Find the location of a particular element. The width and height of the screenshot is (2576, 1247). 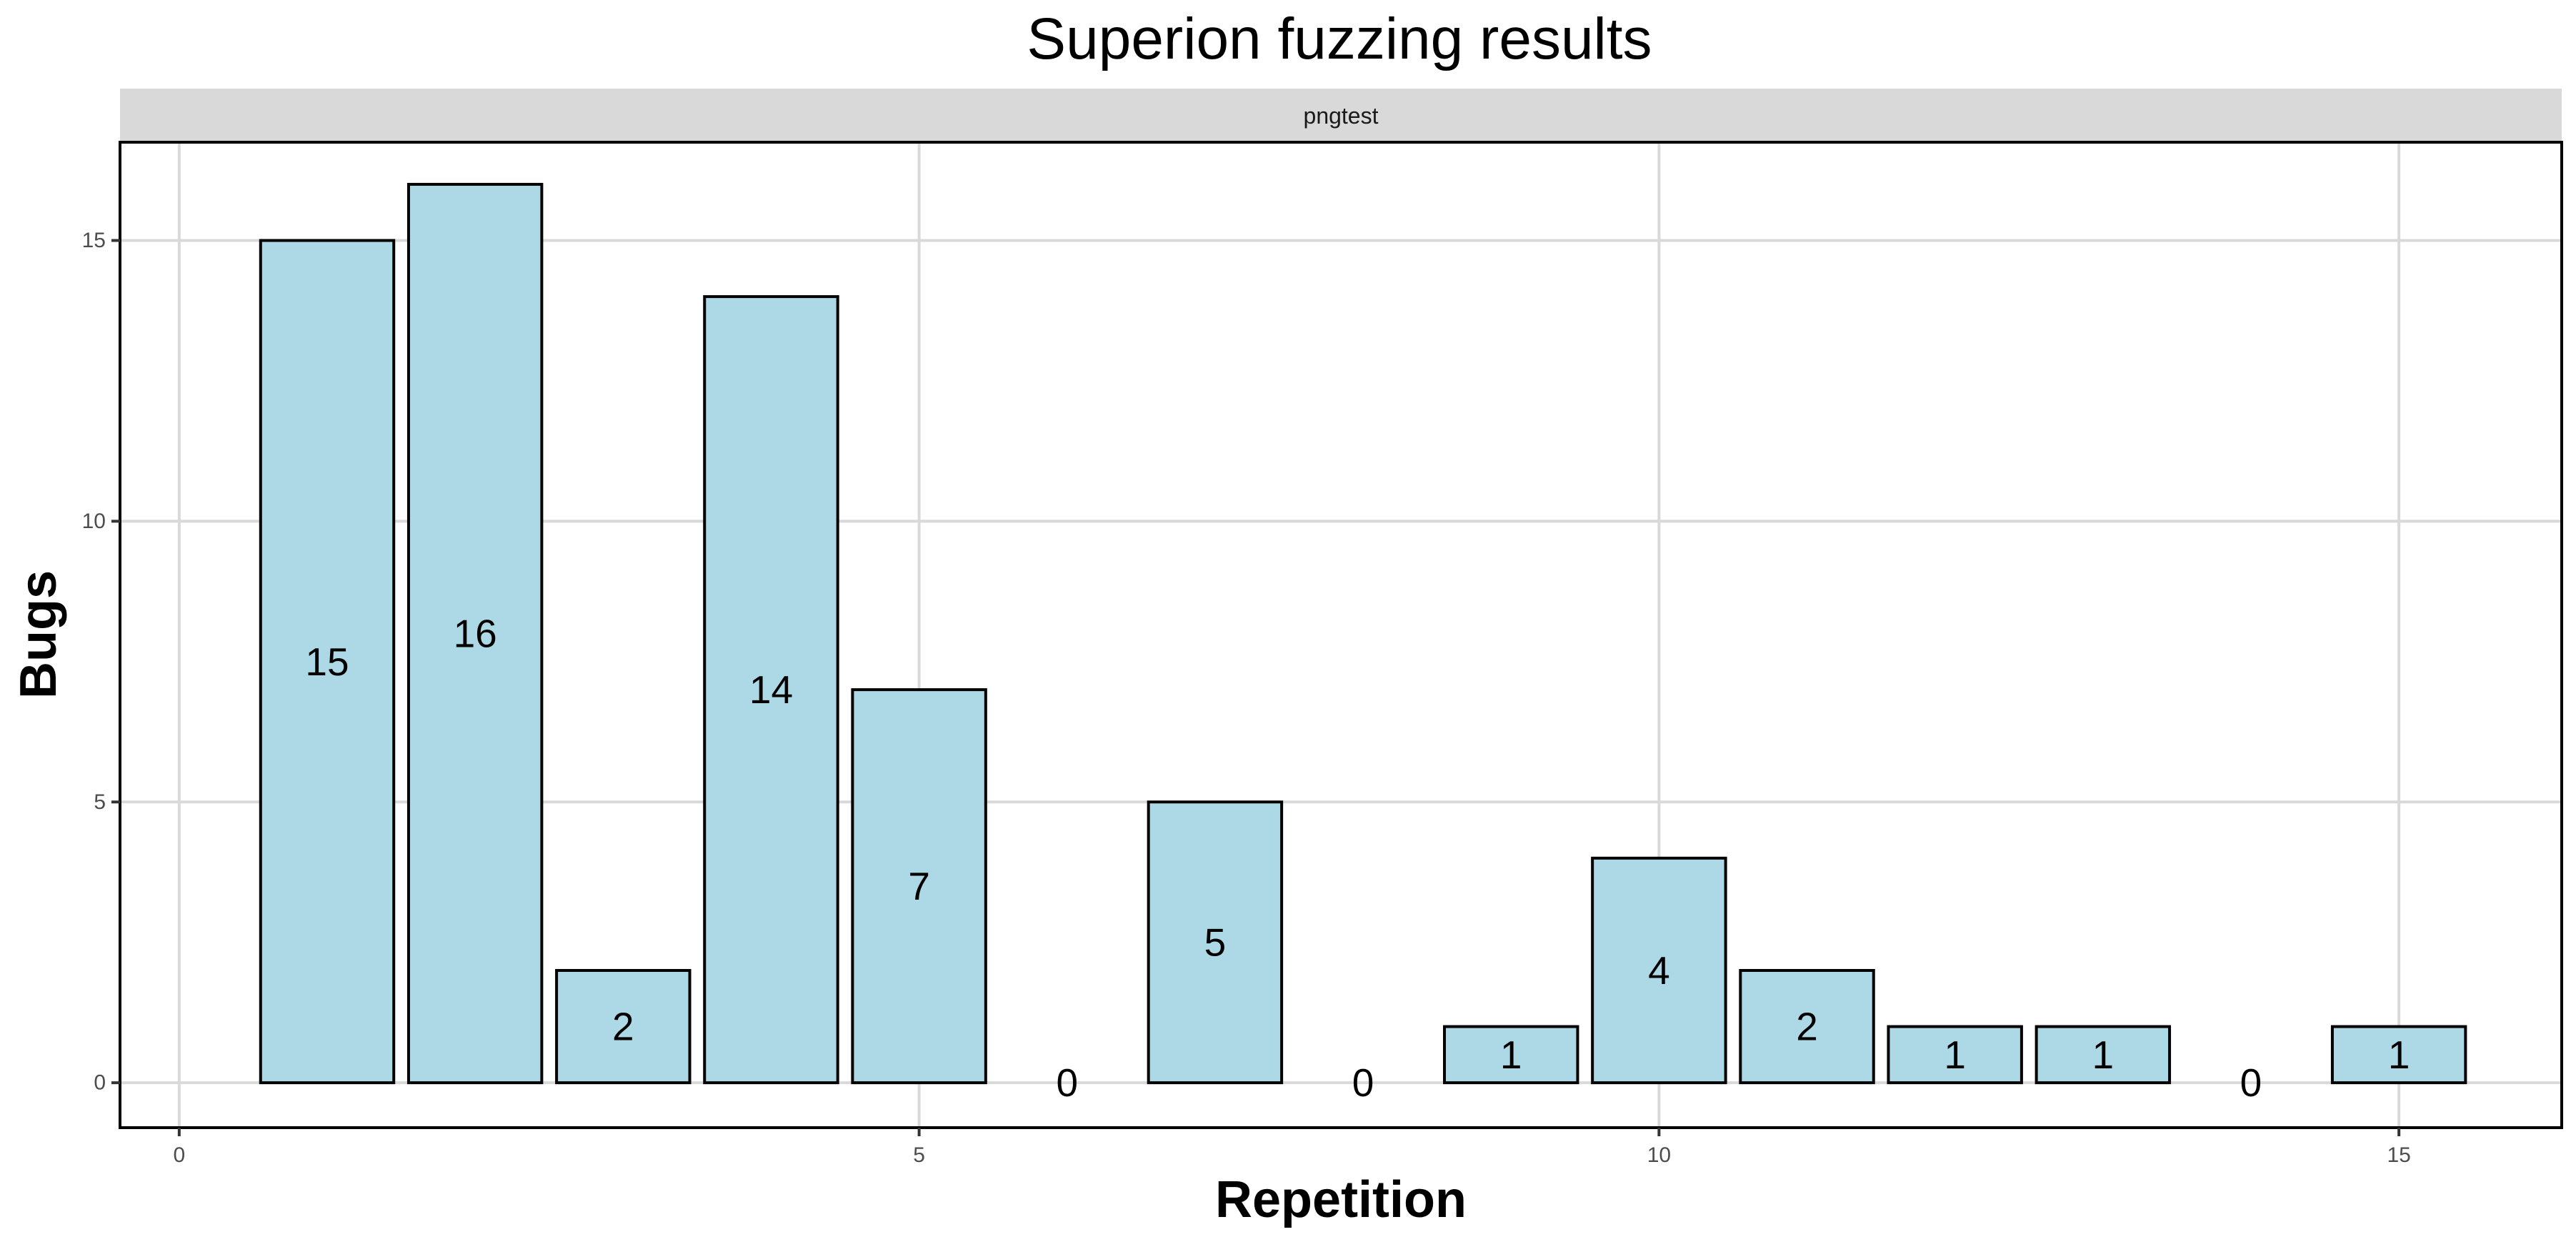

x-tick-label: 10 is located at coordinates (1659, 1155).